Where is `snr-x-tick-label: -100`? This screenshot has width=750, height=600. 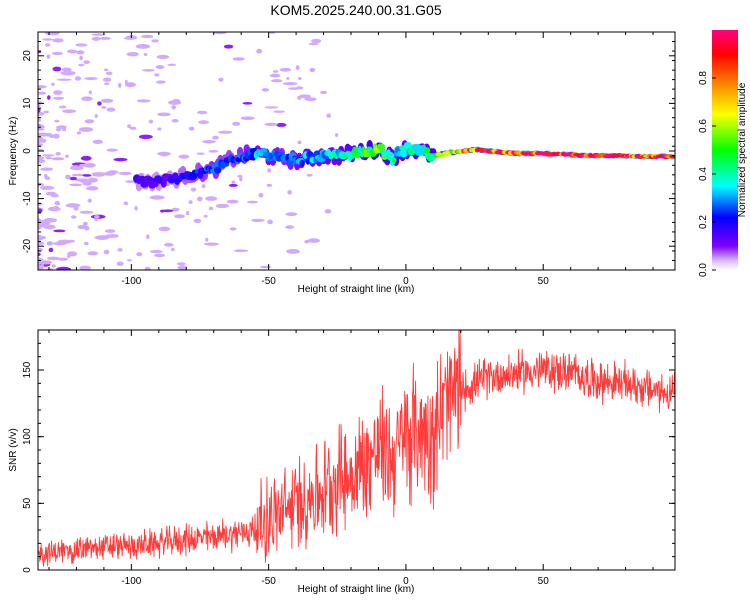 snr-x-tick-label: -100 is located at coordinates (131, 581).